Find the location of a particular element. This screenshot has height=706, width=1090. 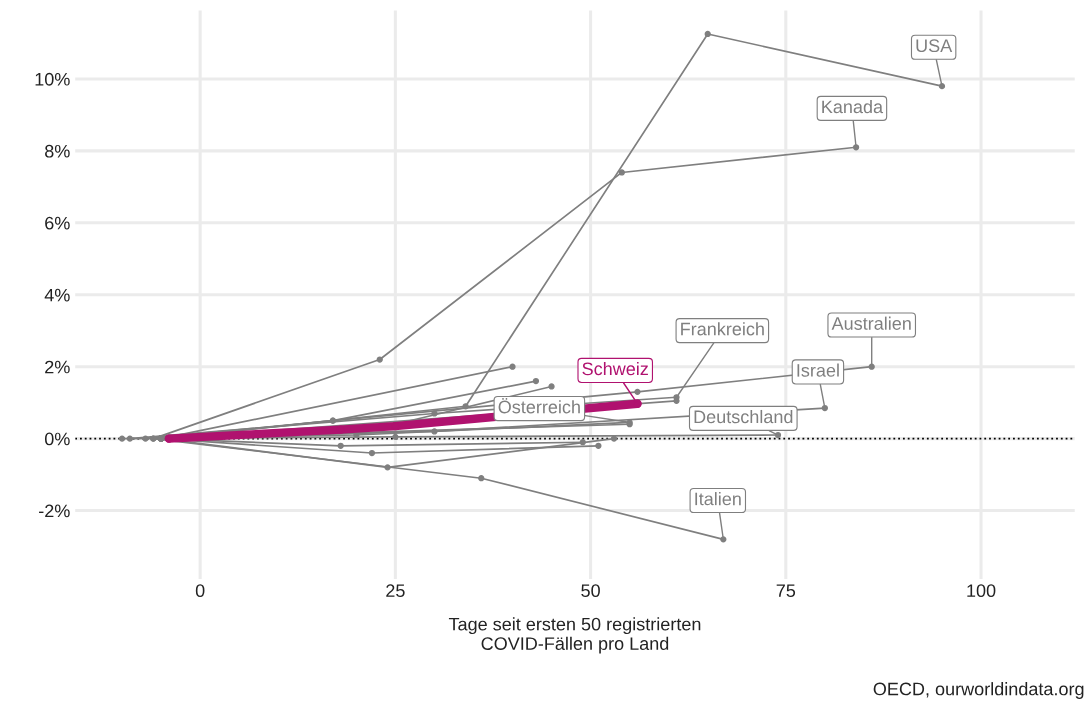

x-tick-label: 25 is located at coordinates (395, 591).